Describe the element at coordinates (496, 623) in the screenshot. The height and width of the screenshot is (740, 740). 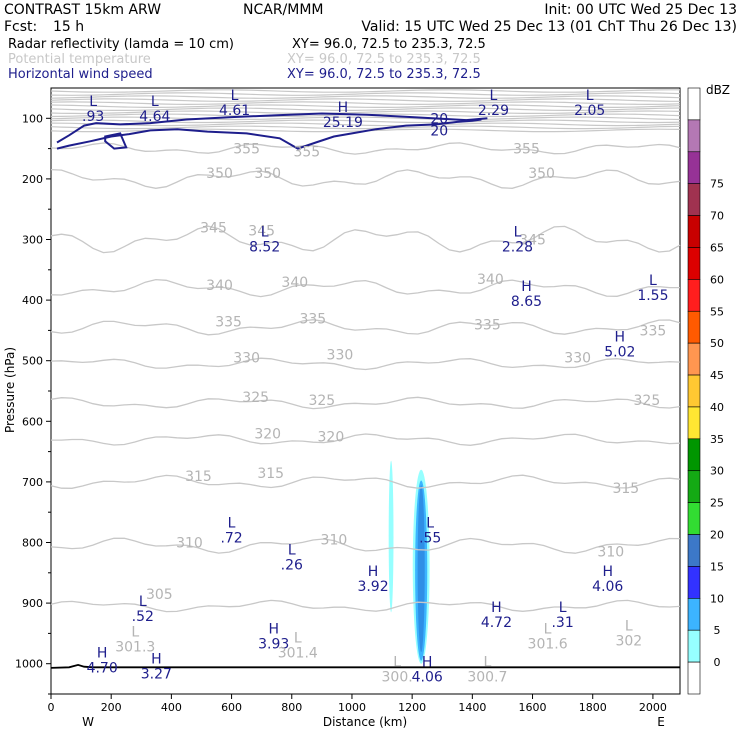
I see `extremum-value-18: 4.72` at that location.